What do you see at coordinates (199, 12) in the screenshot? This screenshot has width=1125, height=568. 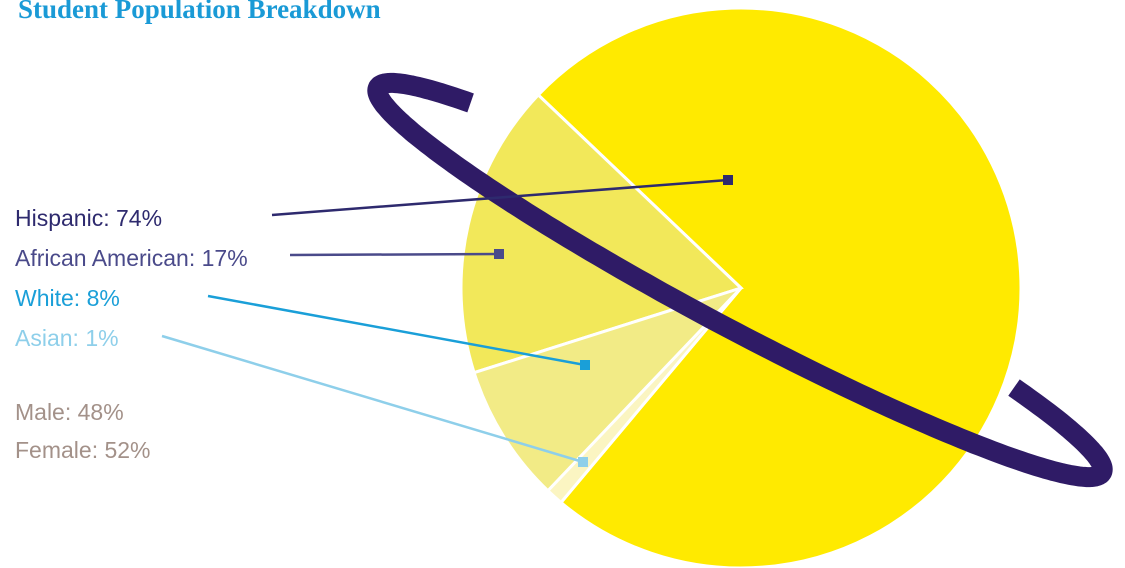 I see `chart-title: Student Population Breakdown` at bounding box center [199, 12].